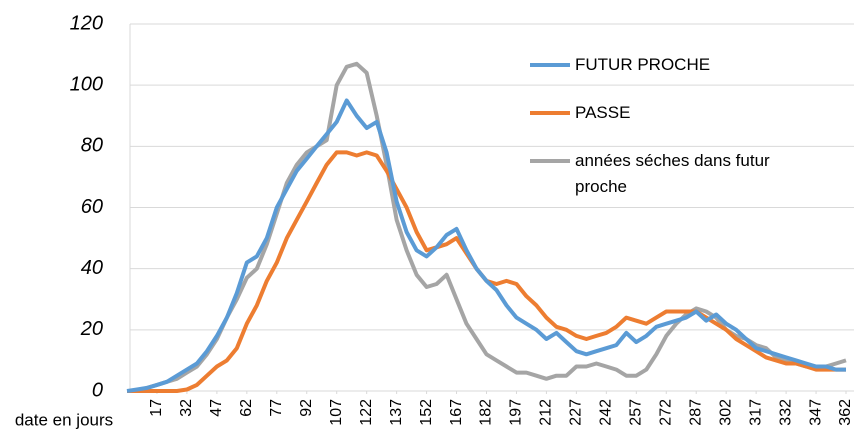 The height and width of the screenshot is (440, 856). I want to click on y-tick-label: 80, so click(92, 146).